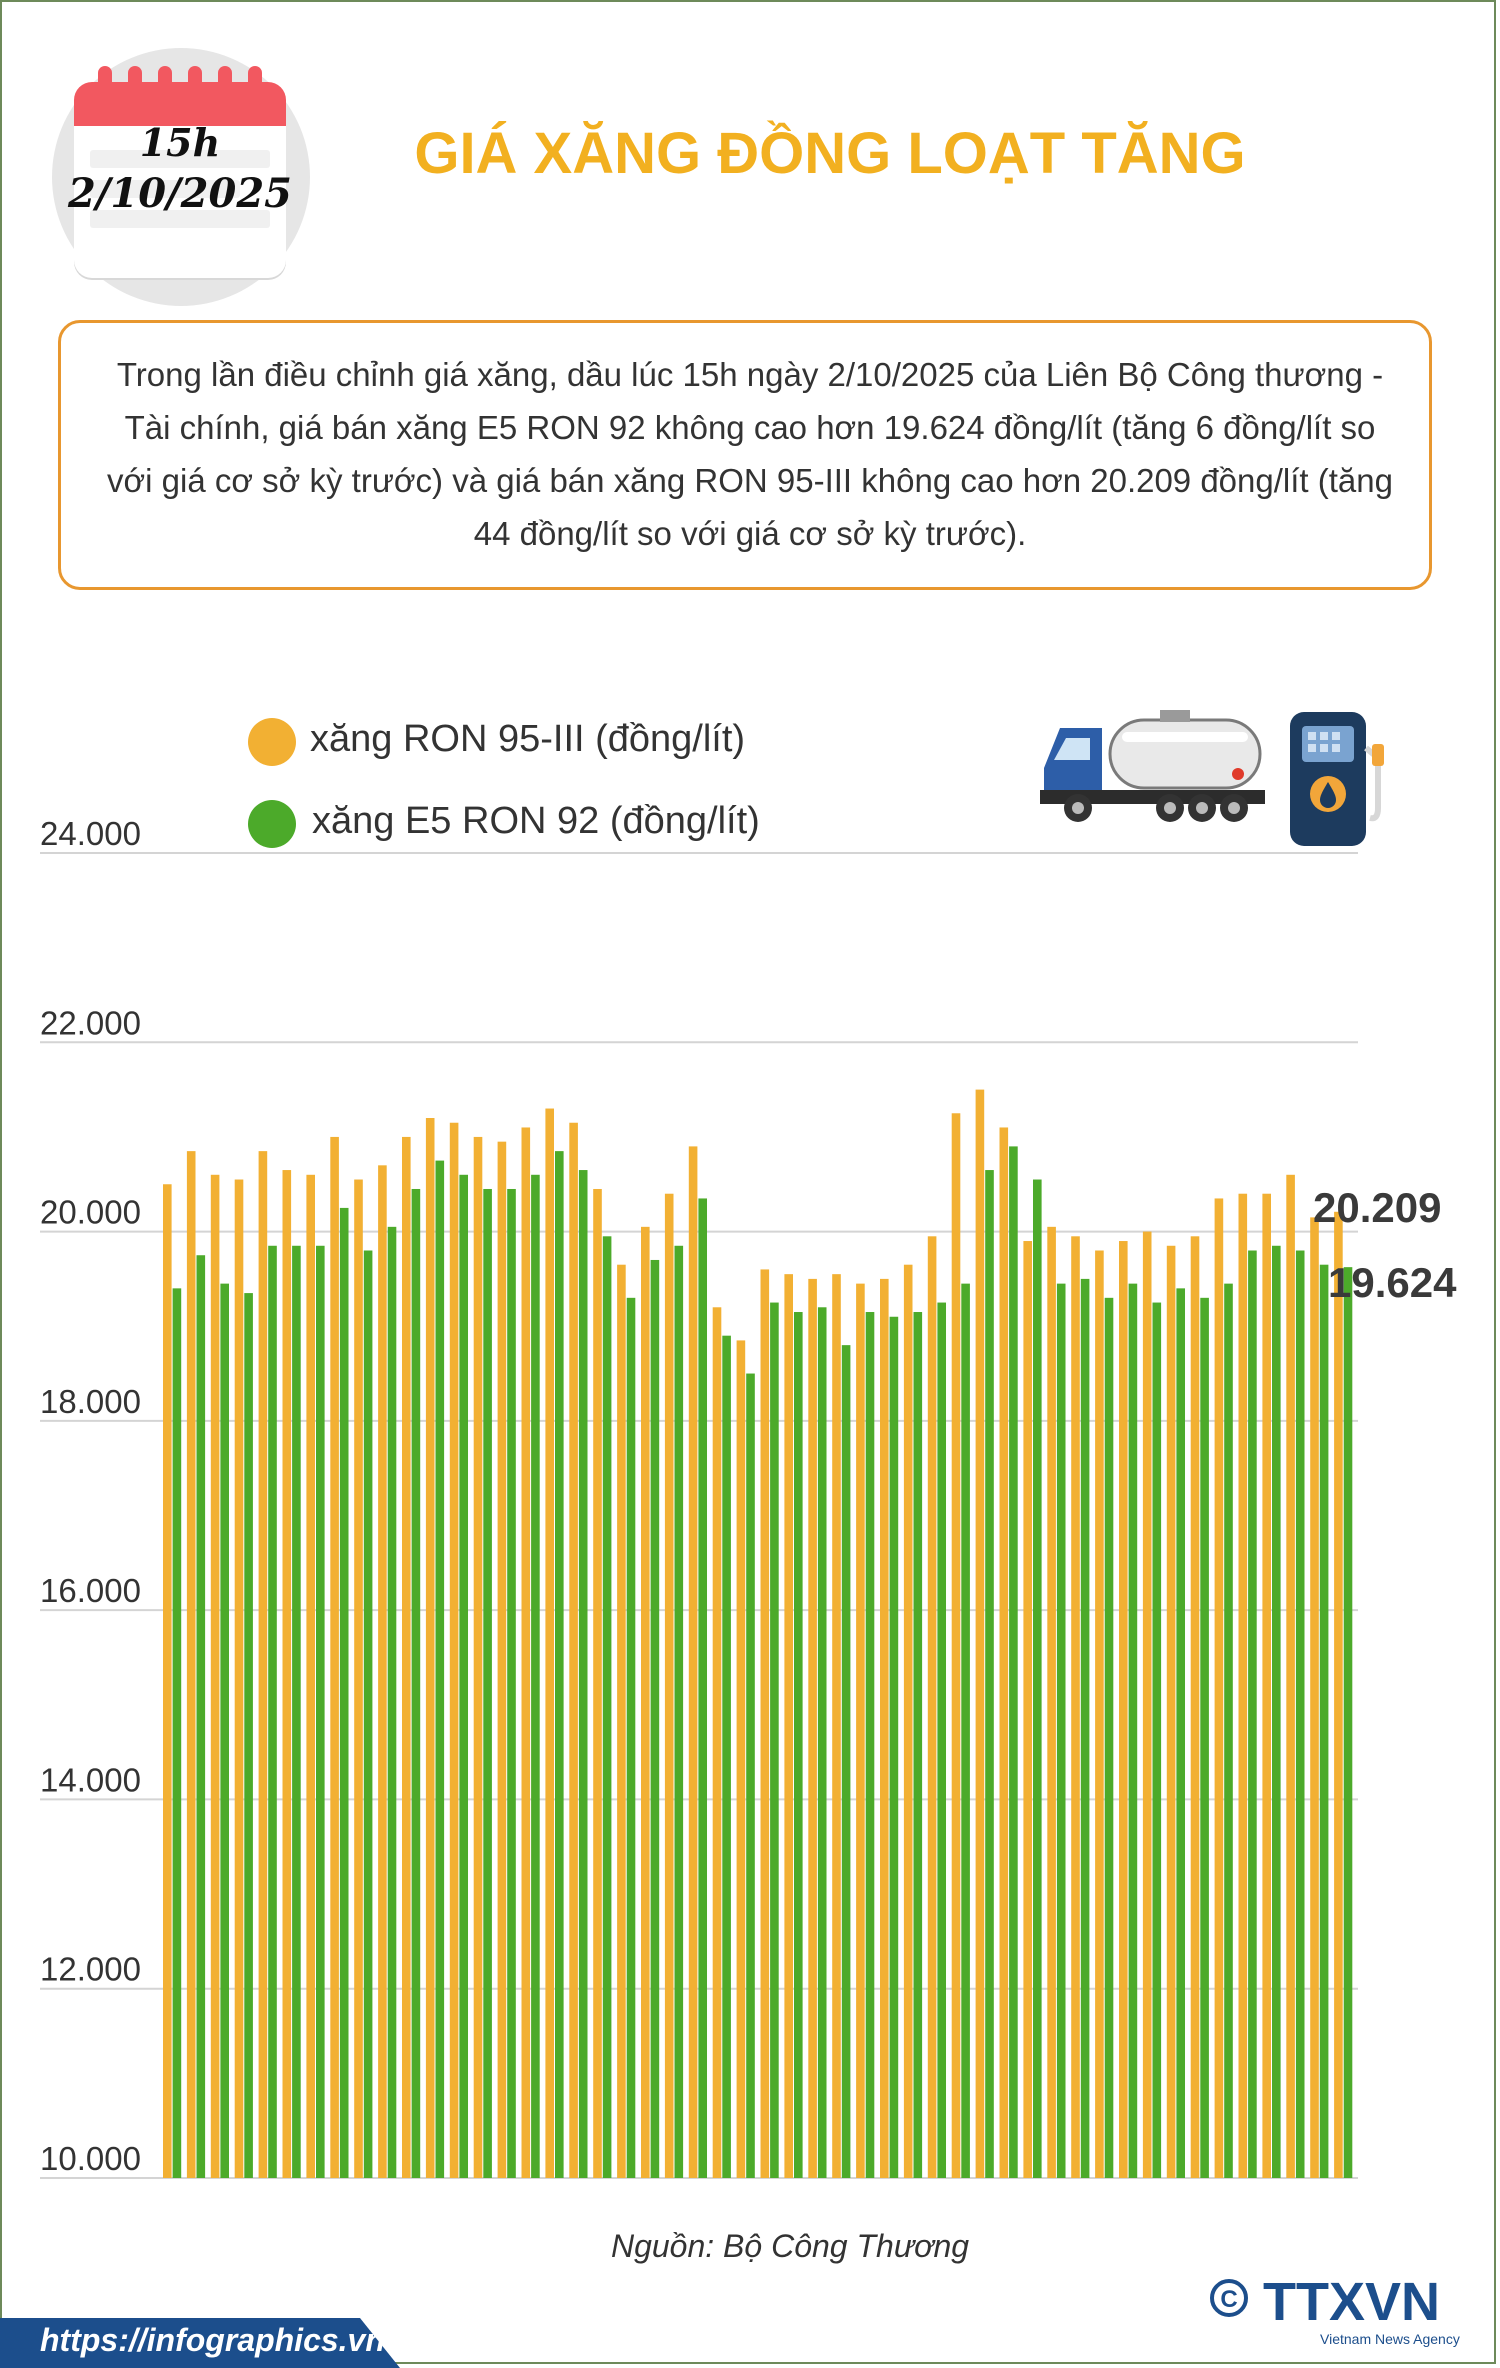 The image size is (1500, 2368). Describe the element at coordinates (1335, 2309) in the screenshot. I see `ttxvn-logo: C TTXVN Vietnam News Agency` at that location.